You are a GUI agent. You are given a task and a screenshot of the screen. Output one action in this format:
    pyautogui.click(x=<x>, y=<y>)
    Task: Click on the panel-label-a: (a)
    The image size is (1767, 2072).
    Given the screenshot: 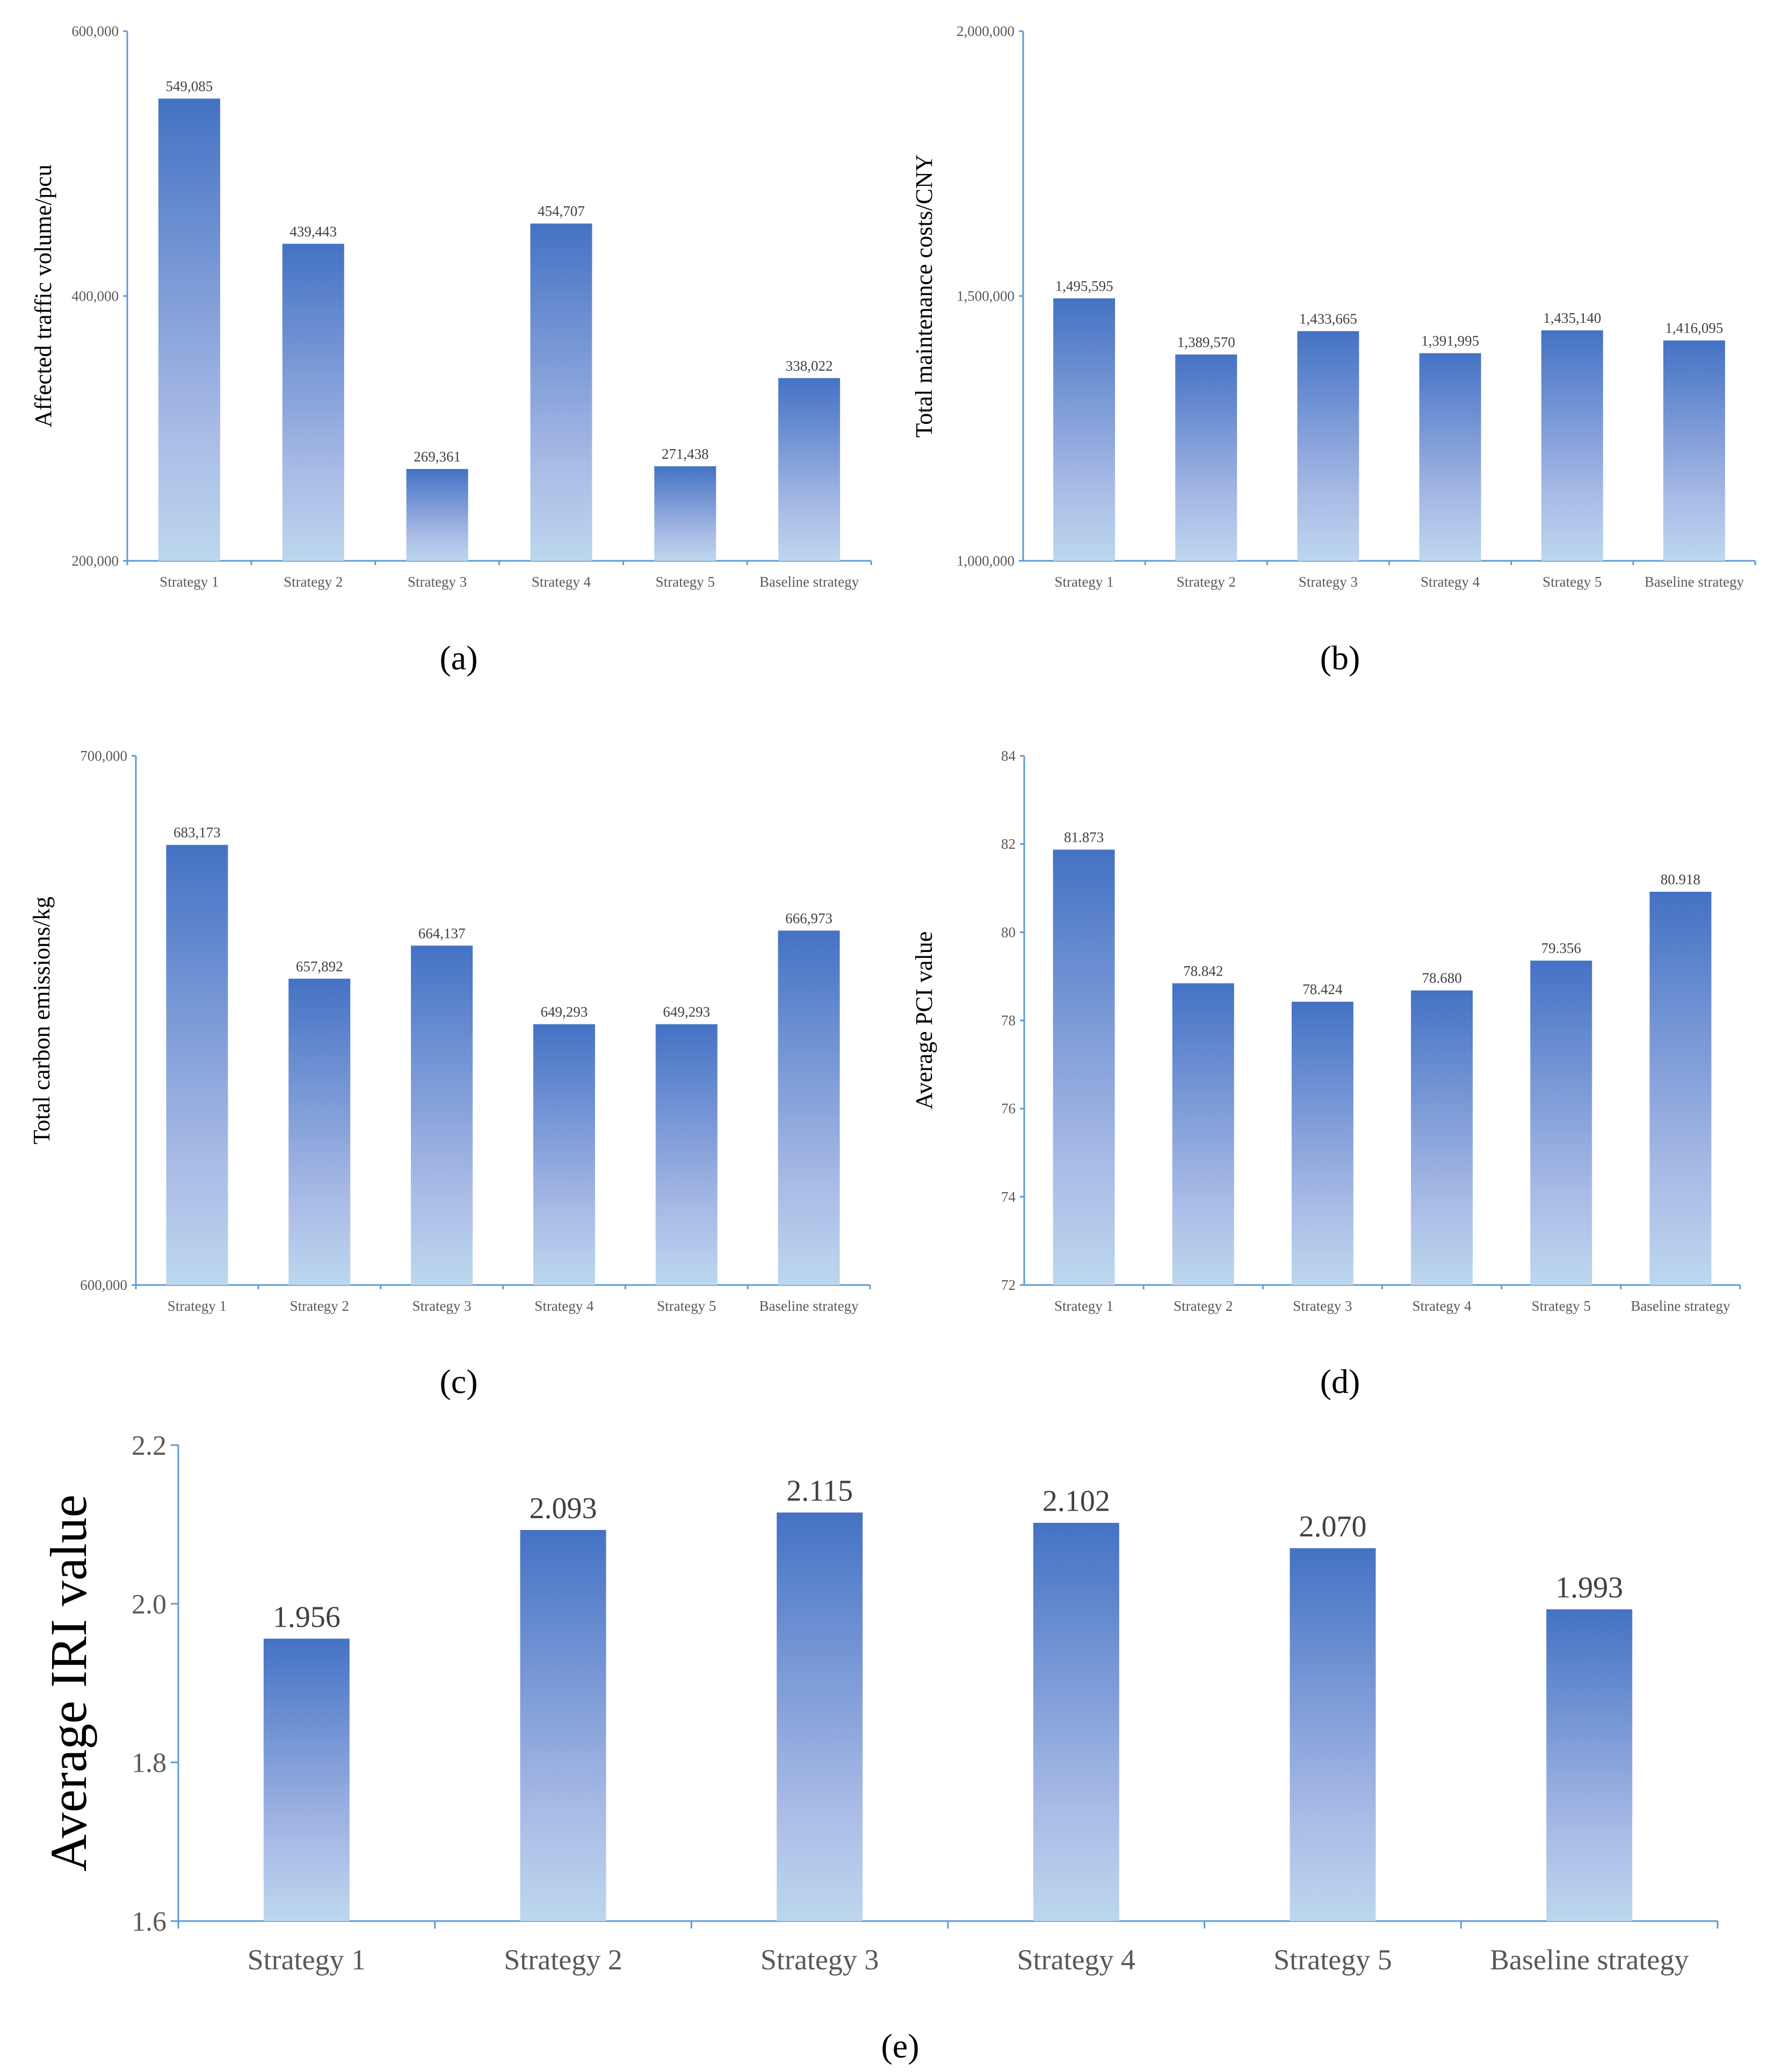 What is the action you would take?
    pyautogui.click(x=458, y=658)
    